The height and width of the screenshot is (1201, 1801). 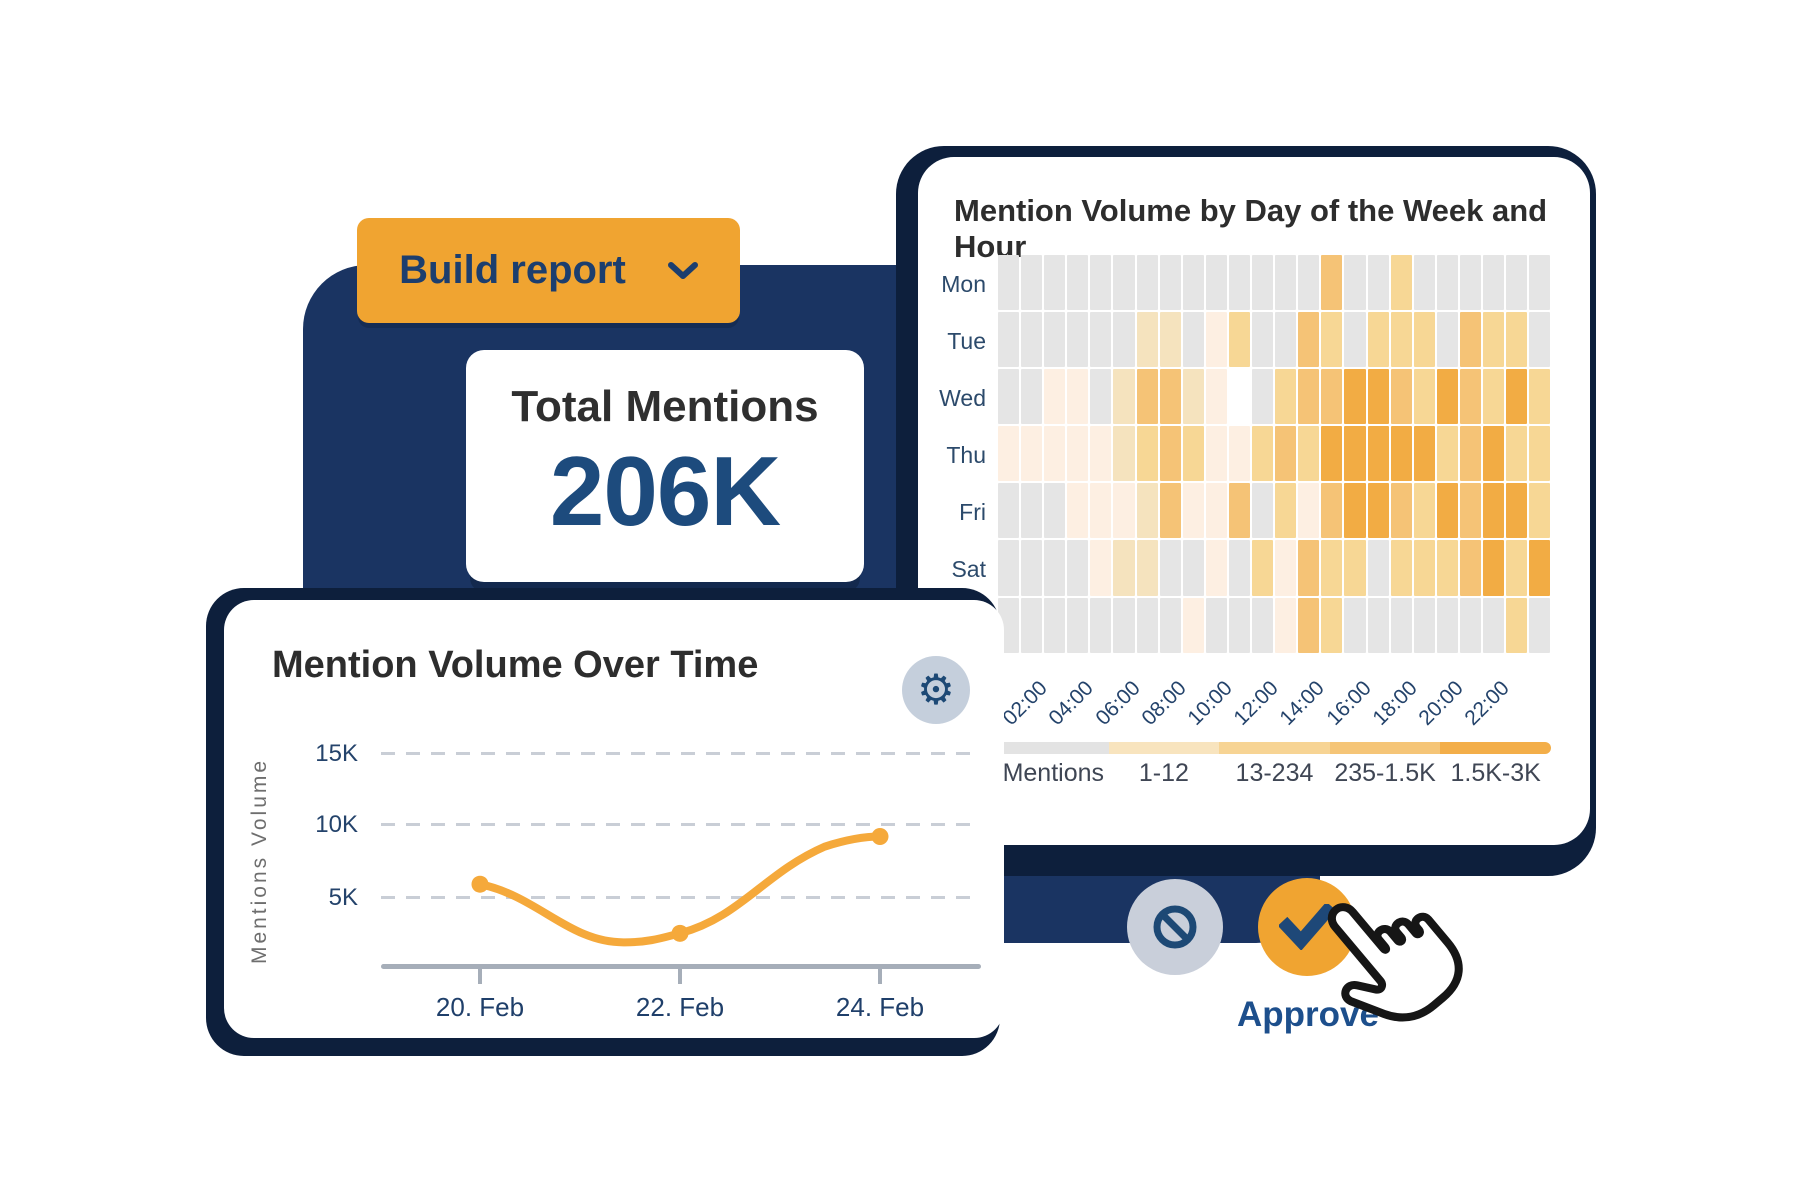 I want to click on legend-label: 1-12, so click(x=1163, y=773).